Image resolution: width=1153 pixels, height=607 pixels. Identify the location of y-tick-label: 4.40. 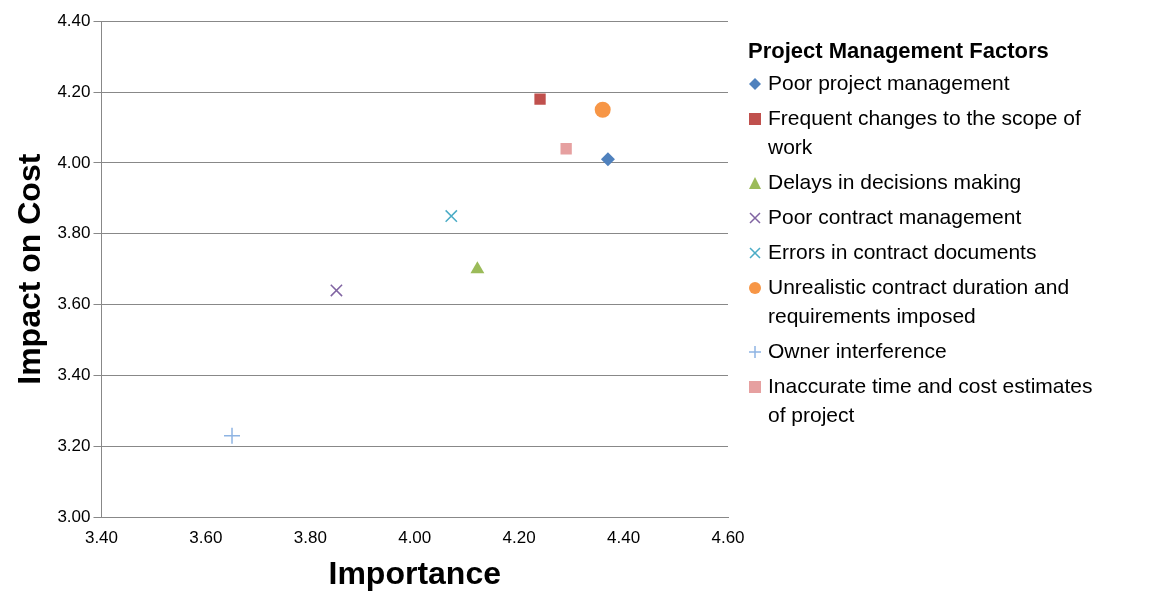
(74, 20).